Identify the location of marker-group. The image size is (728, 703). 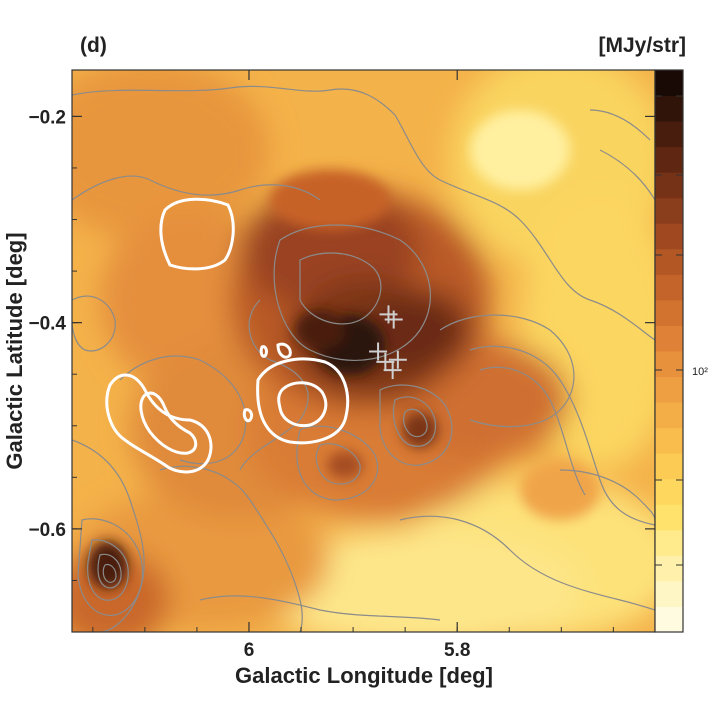
(388, 342).